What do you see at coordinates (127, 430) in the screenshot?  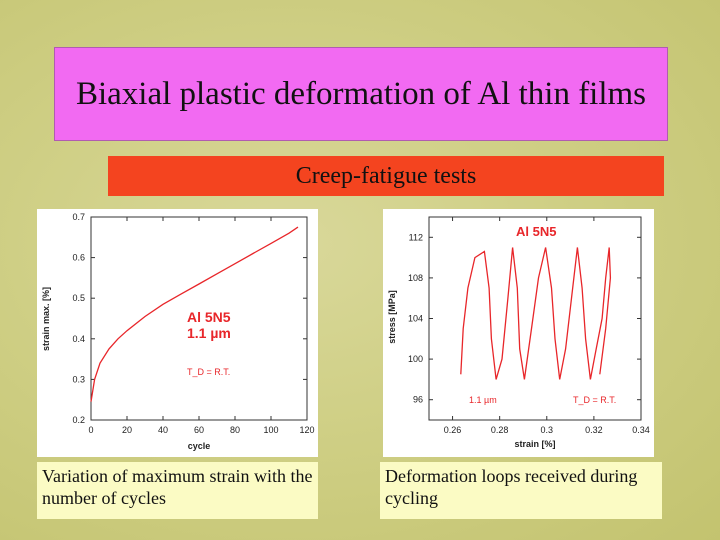 I see `x-tick-label: 20` at bounding box center [127, 430].